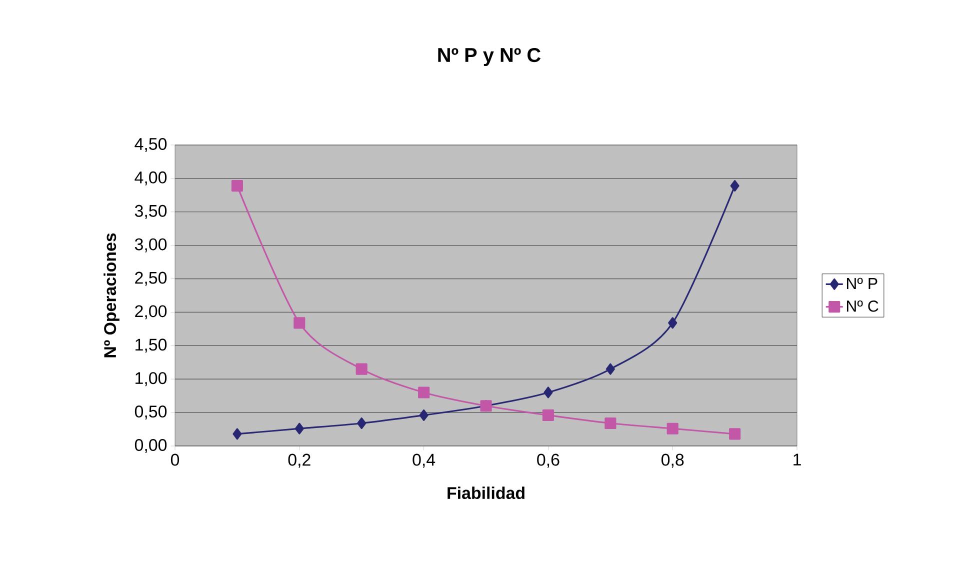 The height and width of the screenshot is (577, 979). Describe the element at coordinates (150, 178) in the screenshot. I see `y-tick-label: 4,00` at that location.